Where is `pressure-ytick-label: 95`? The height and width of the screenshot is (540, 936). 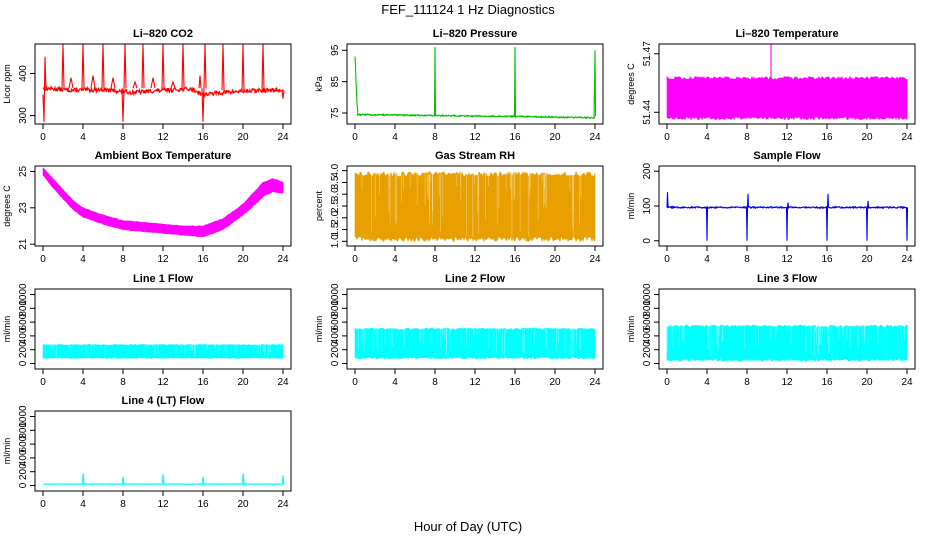 pressure-ytick-label: 95 is located at coordinates (335, 50).